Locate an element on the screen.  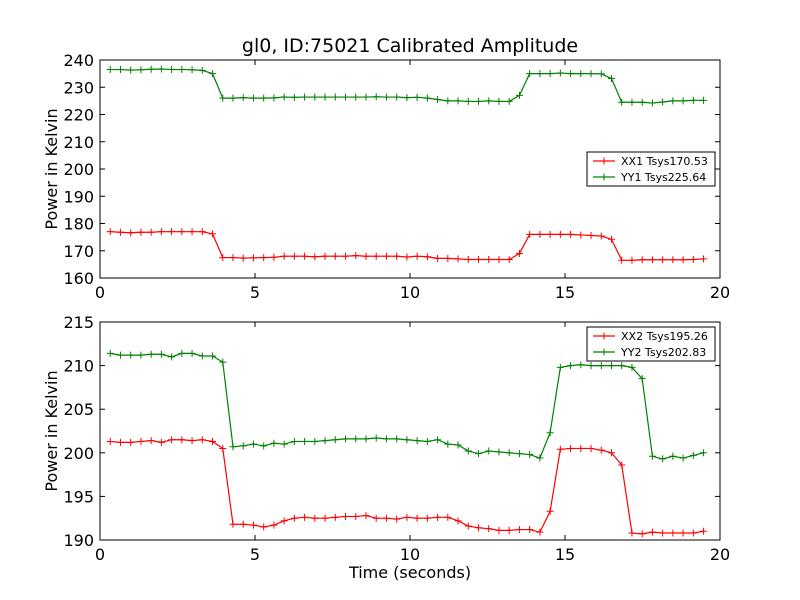
y-tick-label: 180 is located at coordinates (78, 224).